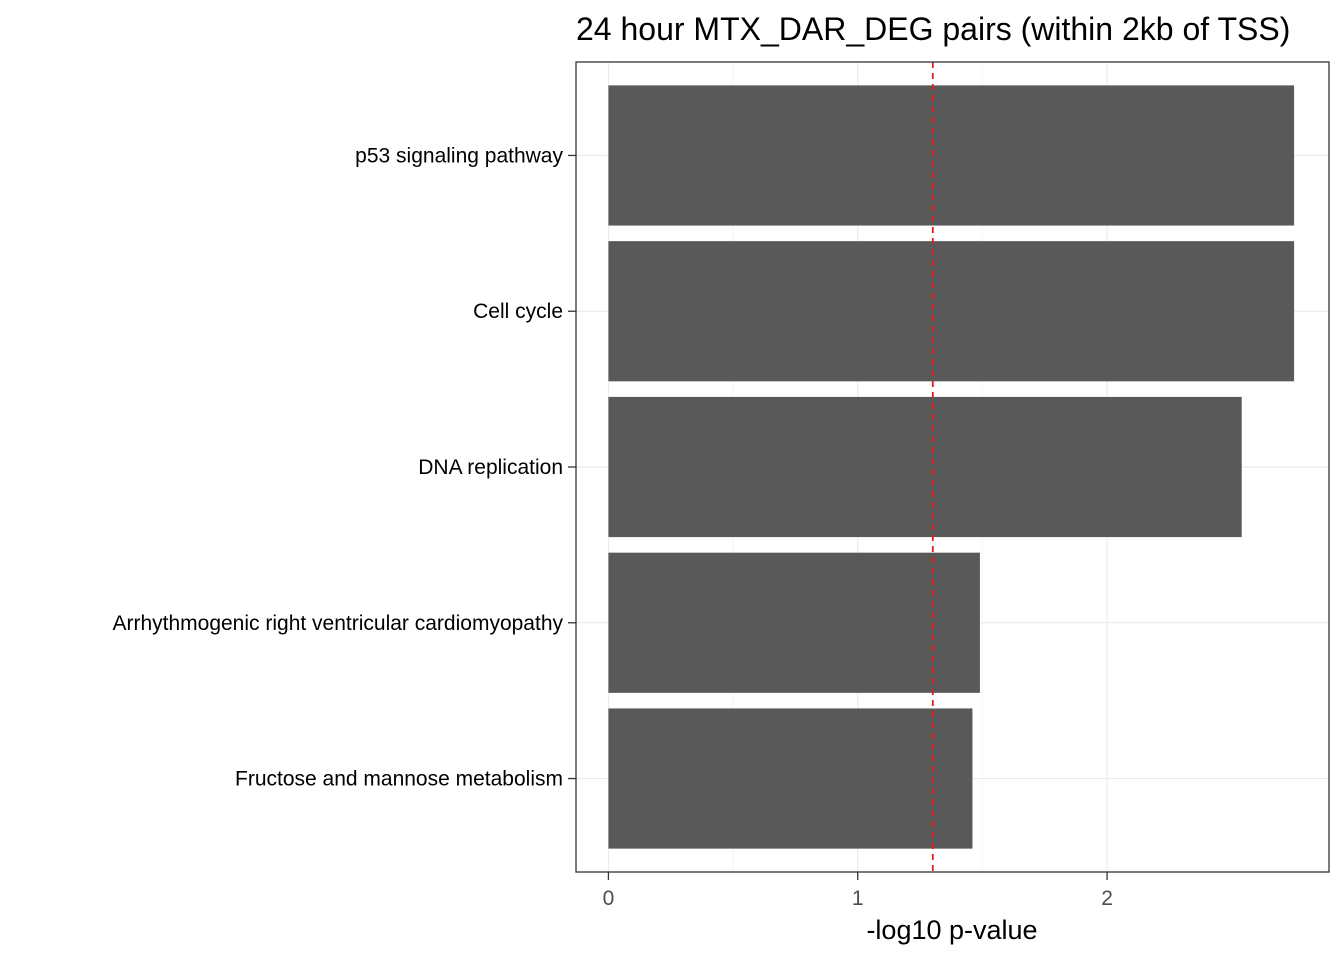 The width and height of the screenshot is (1344, 965). I want to click on x-axis: 0 1 2, so click(858, 891).